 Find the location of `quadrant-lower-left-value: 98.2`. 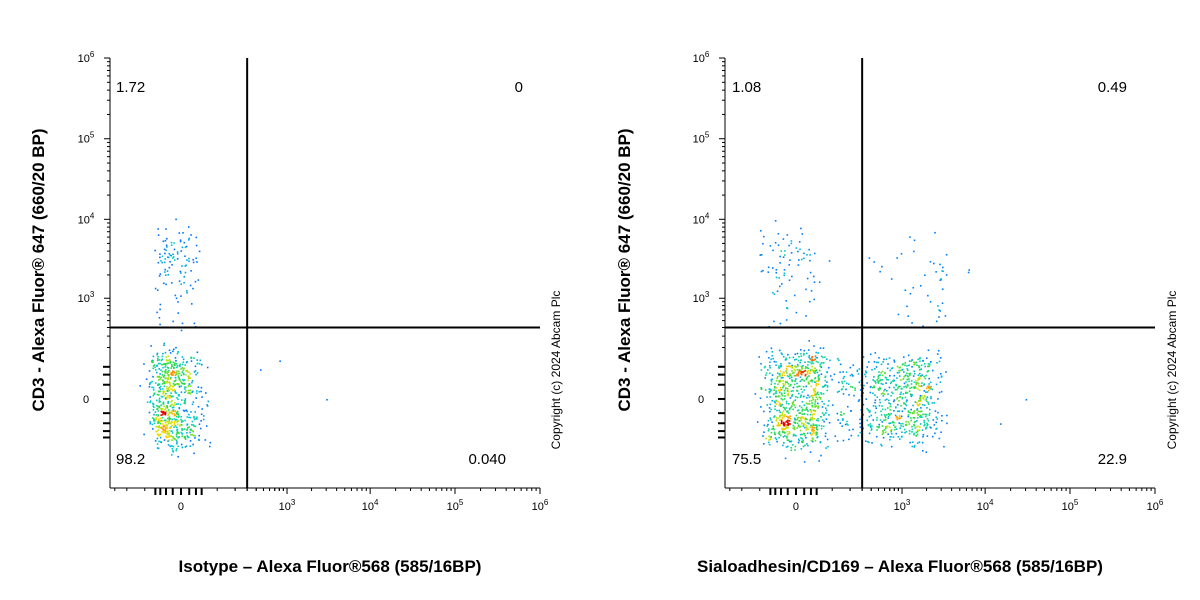

quadrant-lower-left-value: 98.2 is located at coordinates (130, 459).